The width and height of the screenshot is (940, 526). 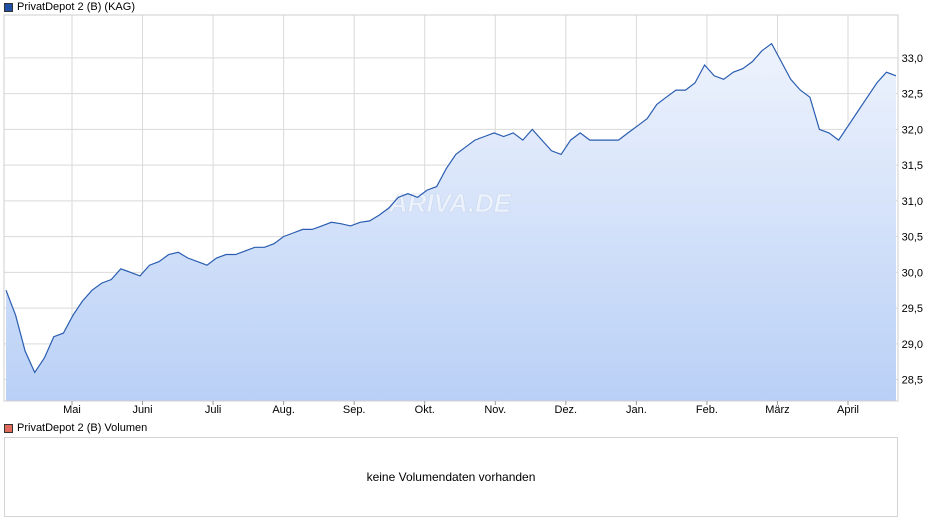 I want to click on volume-panel: keine Volumendaten vorhanden, so click(x=451, y=477).